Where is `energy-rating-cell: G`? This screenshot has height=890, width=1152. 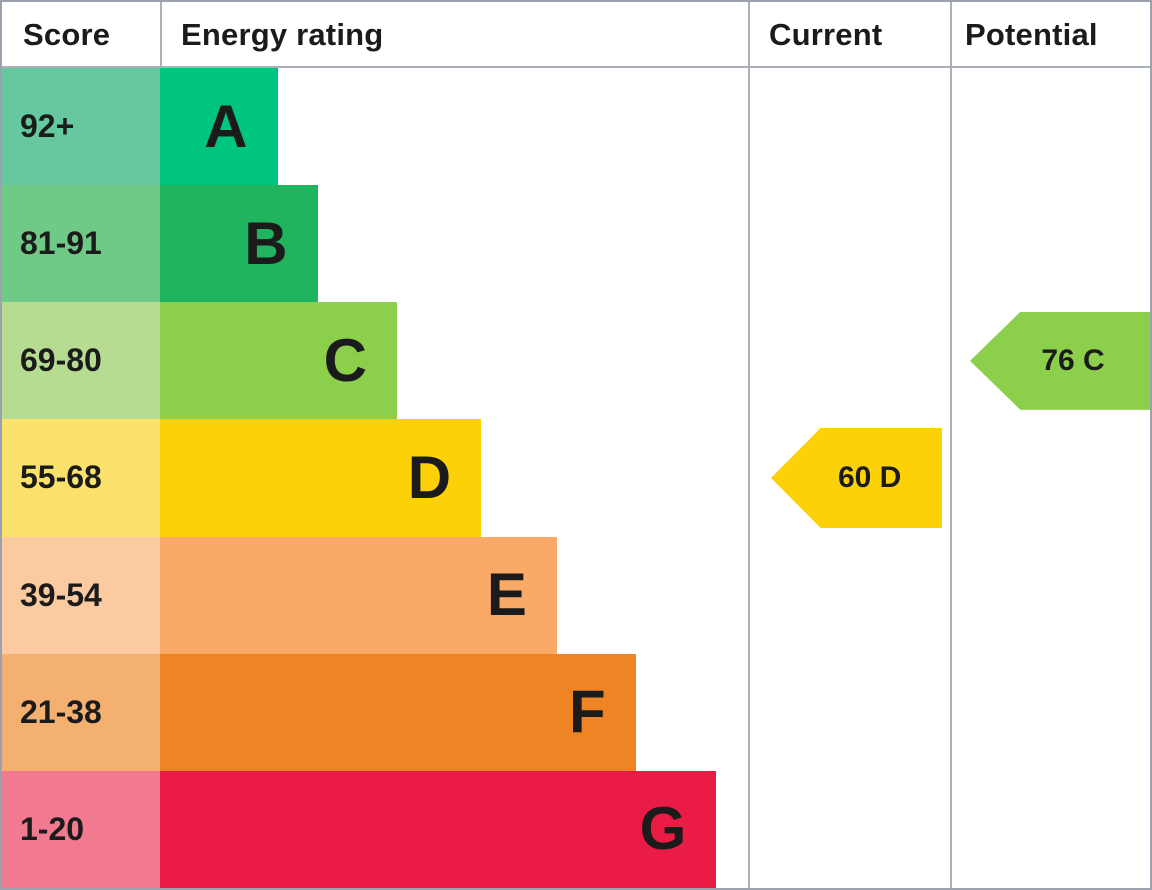
energy-rating-cell: G is located at coordinates (454, 829).